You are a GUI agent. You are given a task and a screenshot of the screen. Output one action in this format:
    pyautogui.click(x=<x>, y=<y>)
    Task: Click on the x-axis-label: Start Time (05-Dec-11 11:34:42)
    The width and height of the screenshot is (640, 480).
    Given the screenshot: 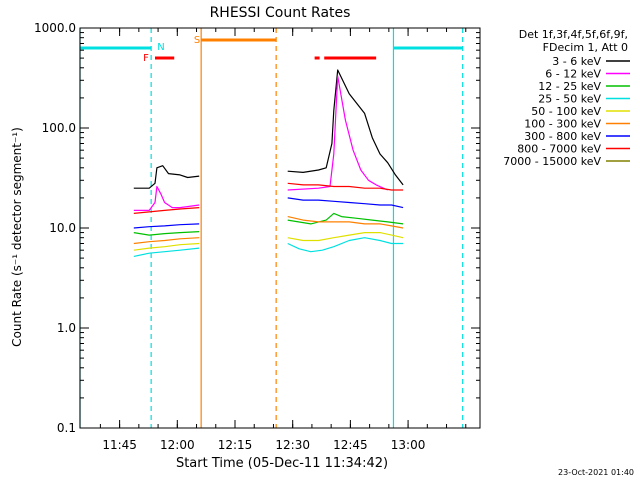 What is the action you would take?
    pyautogui.click(x=282, y=463)
    